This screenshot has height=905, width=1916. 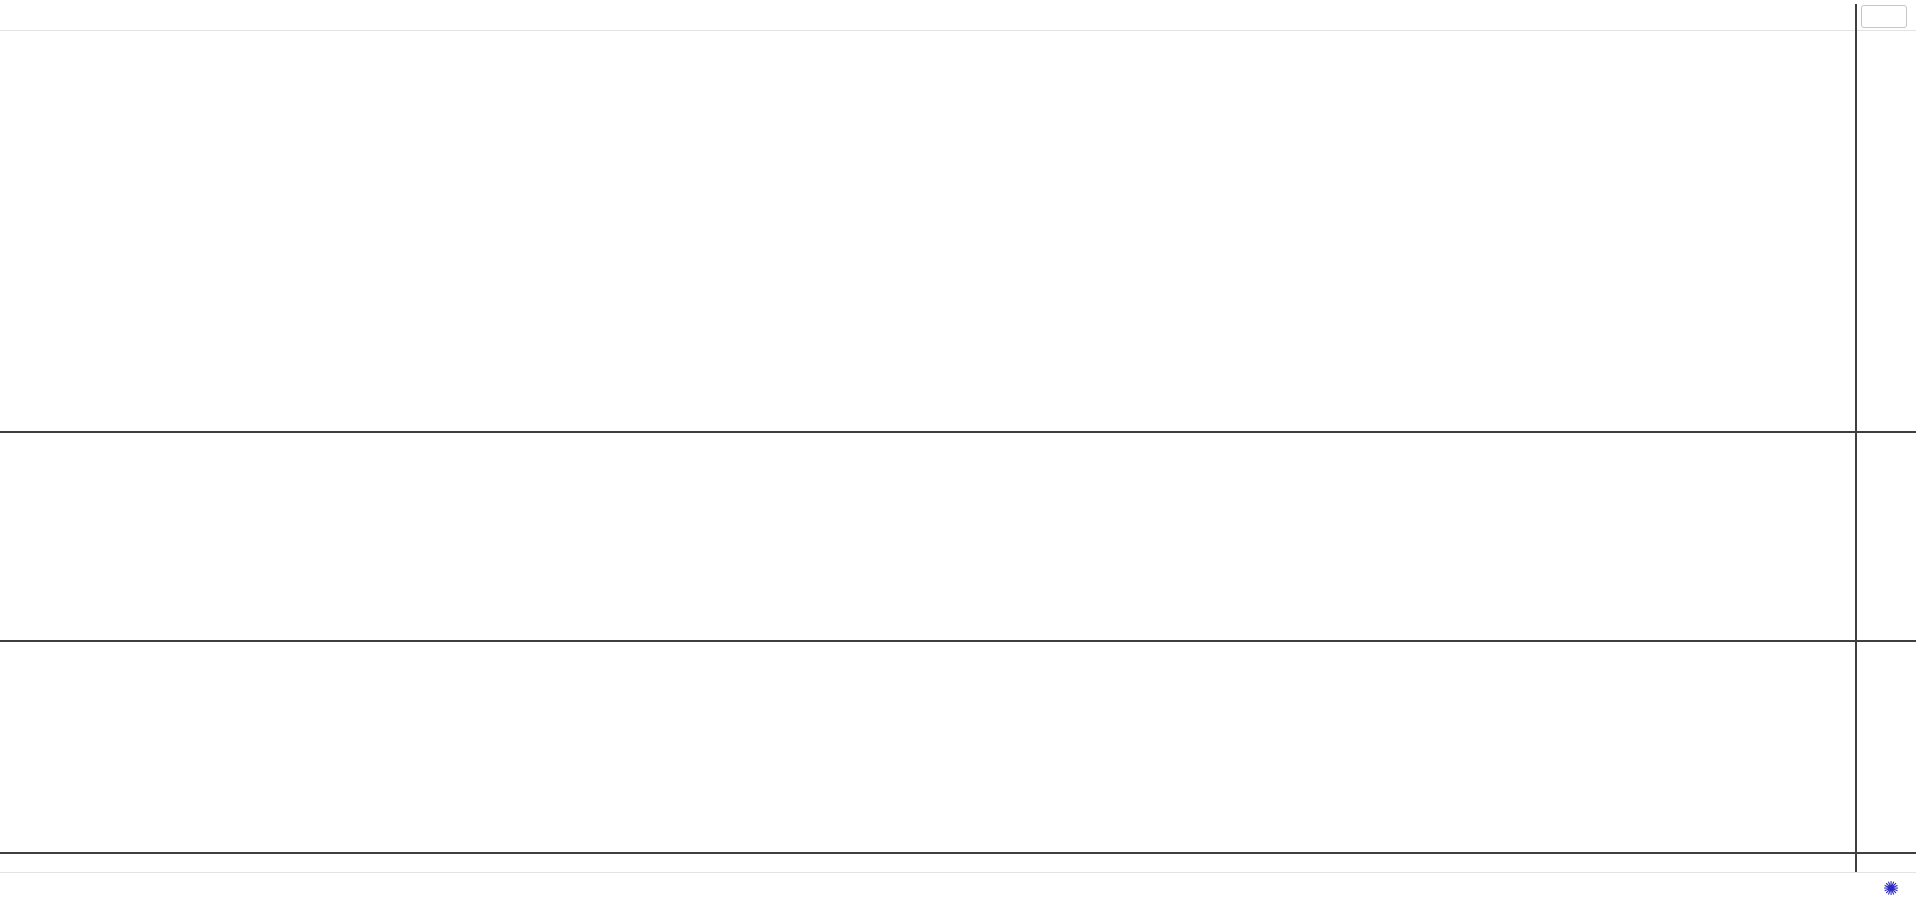 I want to click on chart-header, so click(x=17, y=16).